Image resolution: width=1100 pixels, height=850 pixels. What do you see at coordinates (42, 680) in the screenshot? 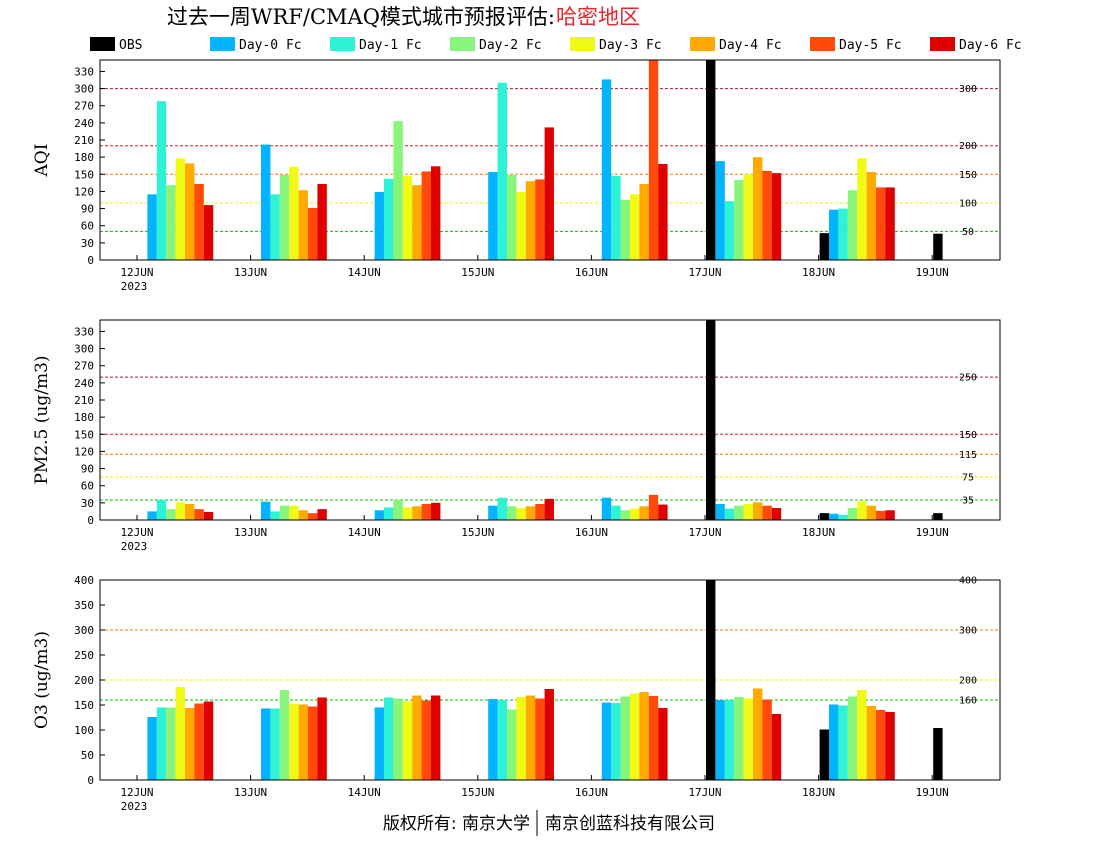
I see `y-axis-title: O3 (ug/m3)` at bounding box center [42, 680].